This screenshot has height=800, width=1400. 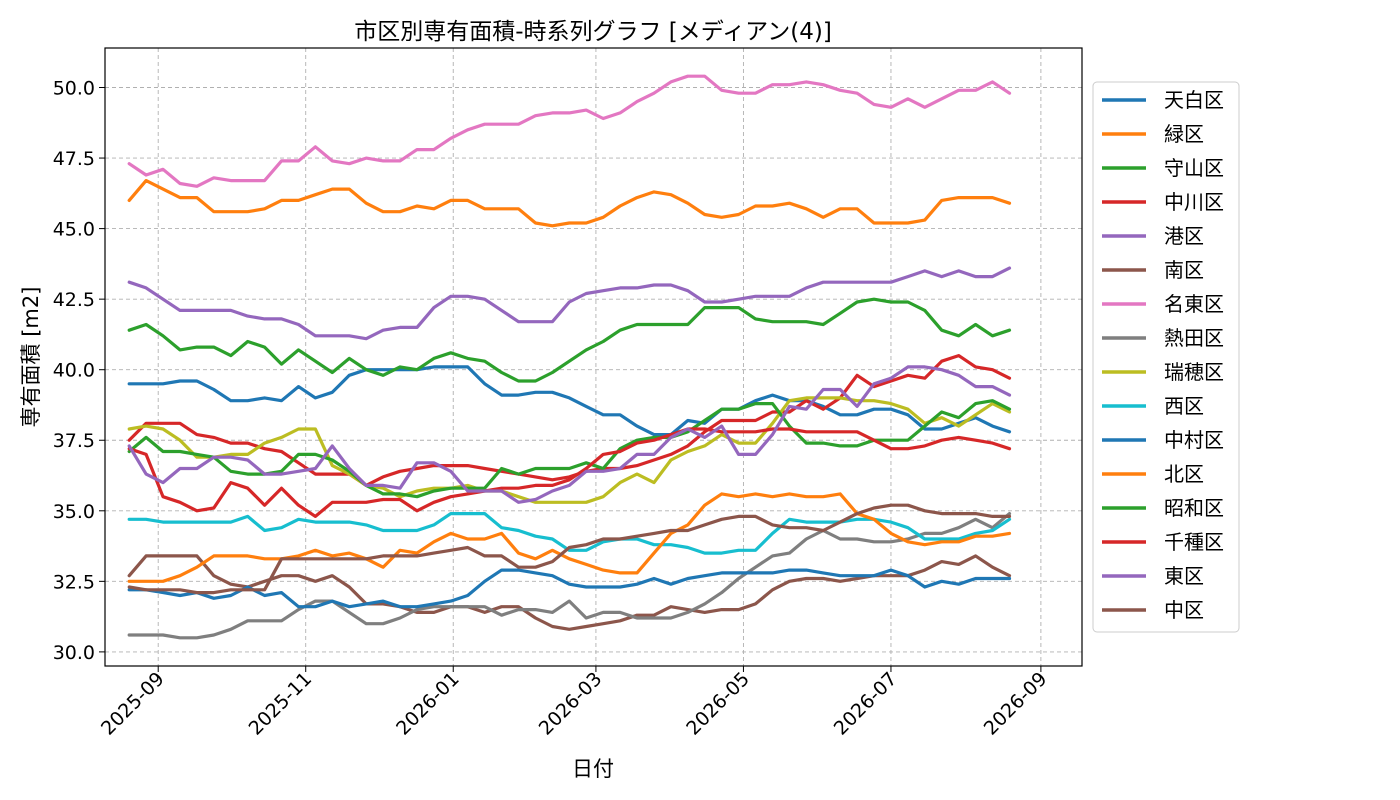 I want to click on x-tick-label: 2026-05, so click(x=718, y=704).